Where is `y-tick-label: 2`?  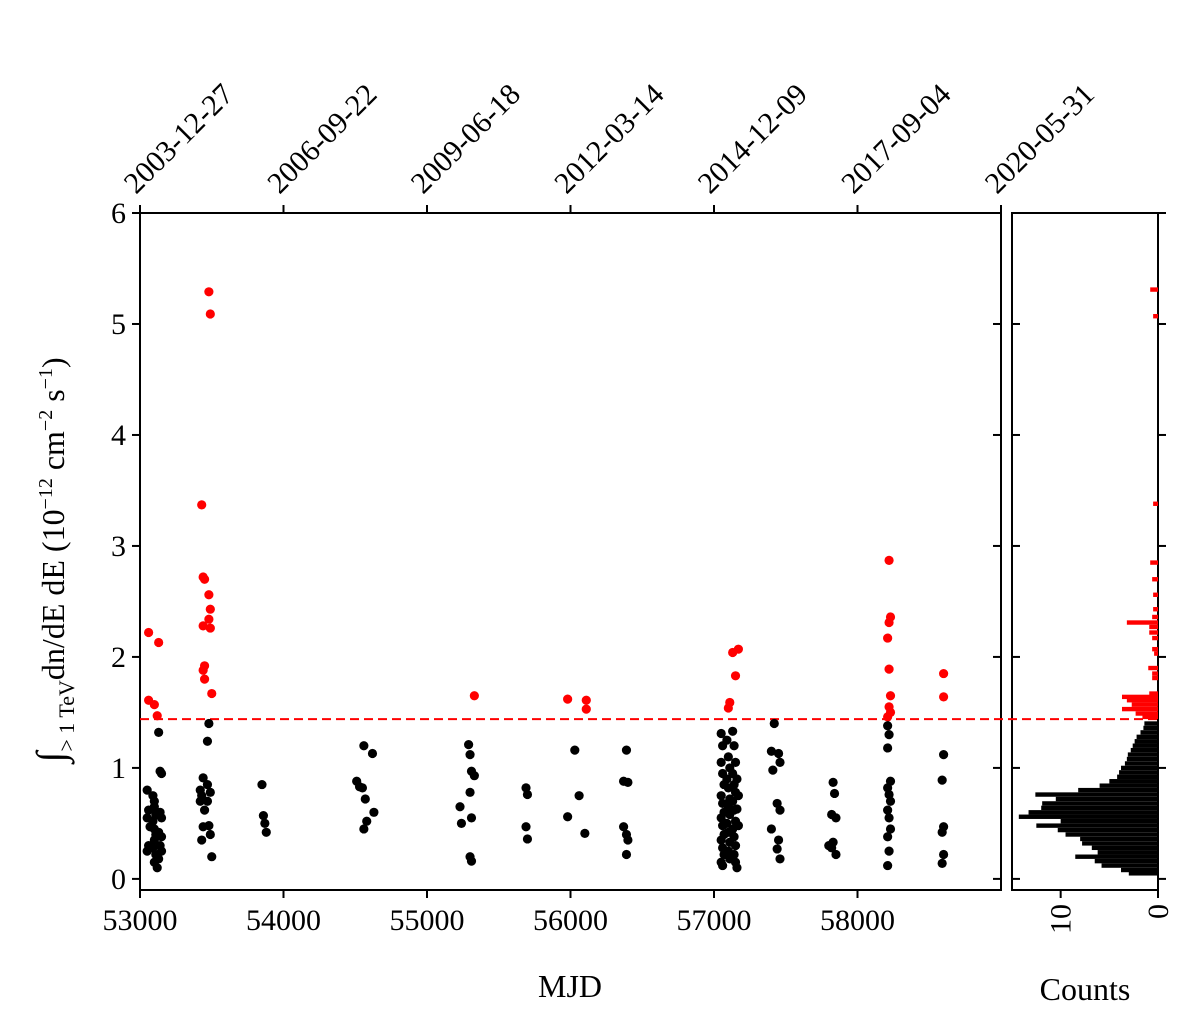 y-tick-label: 2 is located at coordinates (118, 657).